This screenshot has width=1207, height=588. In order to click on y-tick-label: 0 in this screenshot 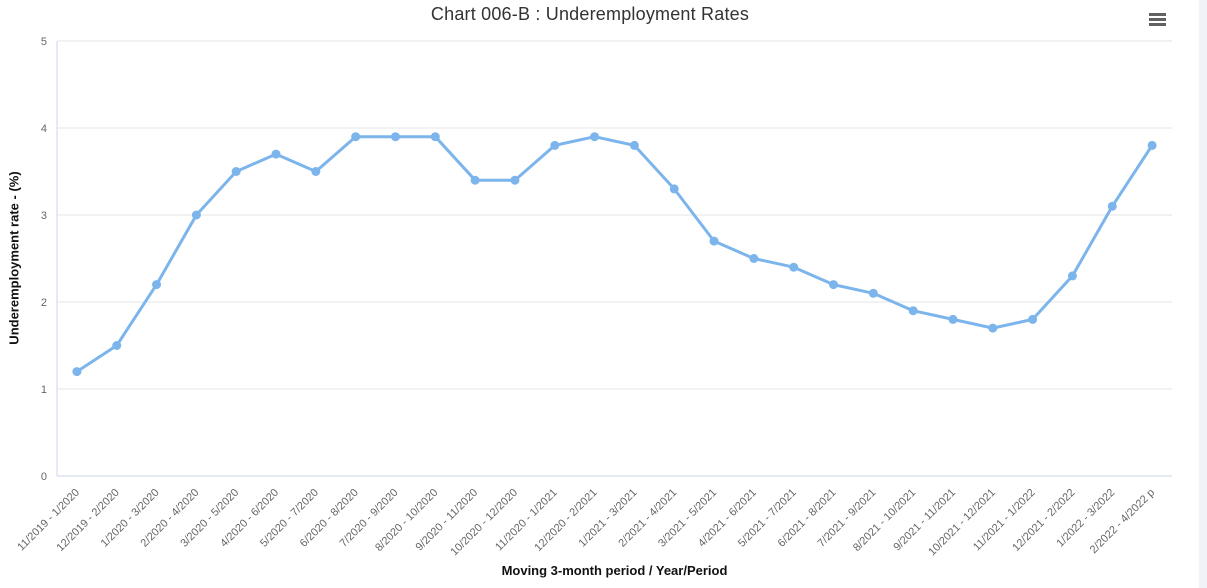, I will do `click(44, 477)`.